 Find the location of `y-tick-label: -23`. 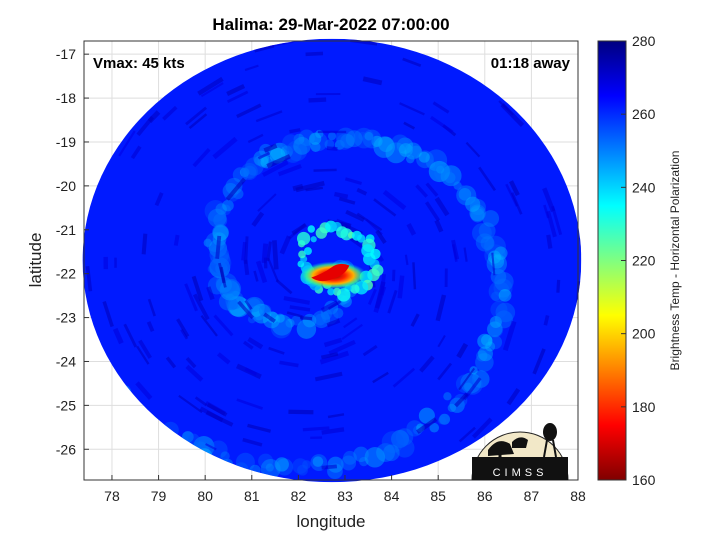

y-tick-label: -23 is located at coordinates (66, 318).